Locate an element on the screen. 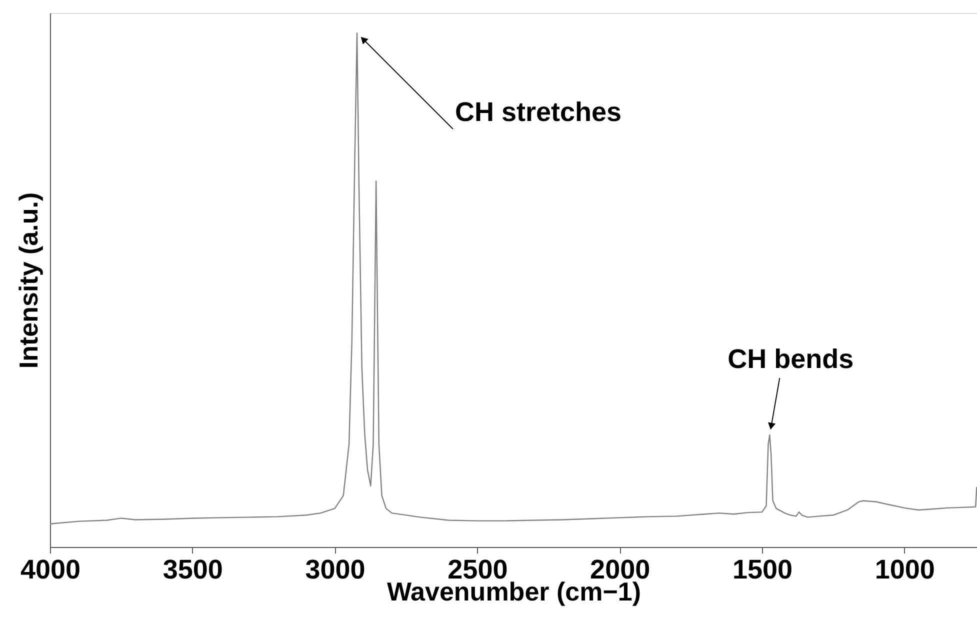 This screenshot has height=621, width=977. annotation: CH stretches is located at coordinates (538, 112).